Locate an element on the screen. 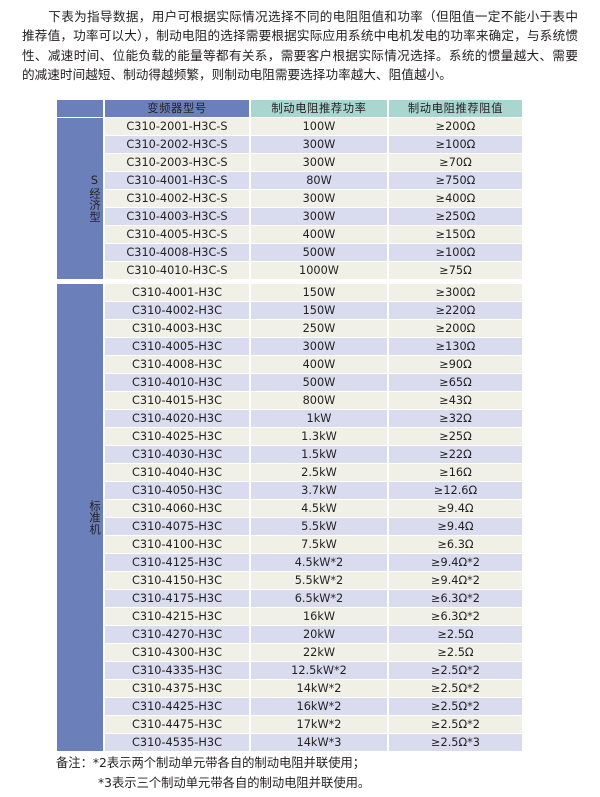  cell-model: C310-4002-H3C is located at coordinates (177, 310).